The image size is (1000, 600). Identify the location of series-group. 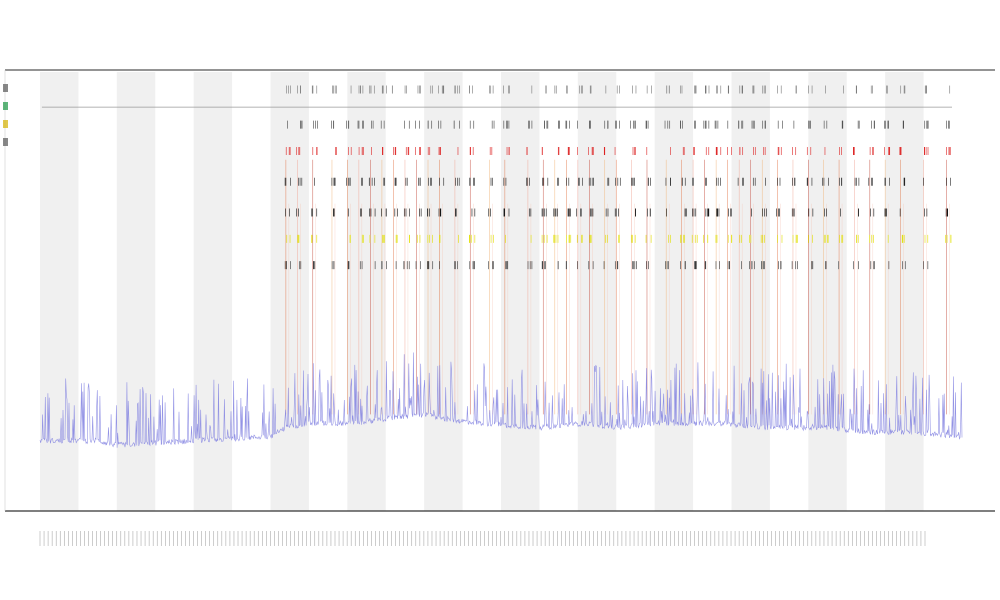
(501, 400).